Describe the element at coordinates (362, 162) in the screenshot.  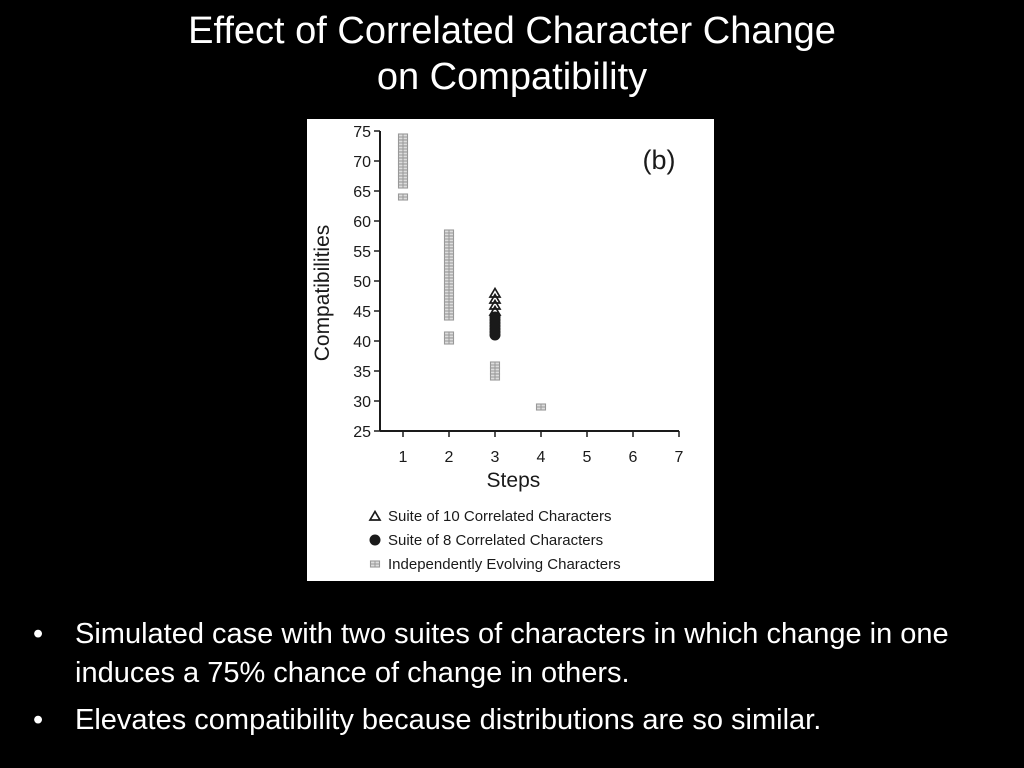
I see `y-tick-label: 70` at that location.